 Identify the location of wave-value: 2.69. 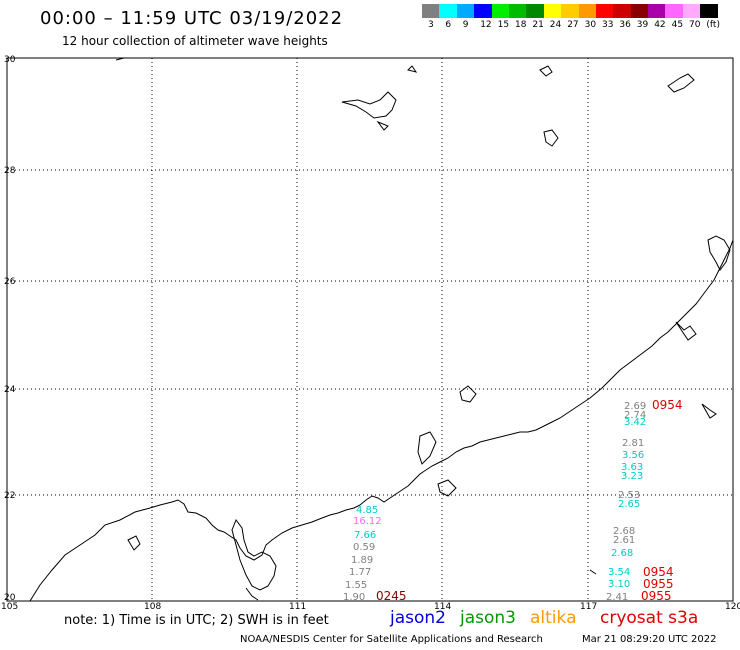
(635, 406).